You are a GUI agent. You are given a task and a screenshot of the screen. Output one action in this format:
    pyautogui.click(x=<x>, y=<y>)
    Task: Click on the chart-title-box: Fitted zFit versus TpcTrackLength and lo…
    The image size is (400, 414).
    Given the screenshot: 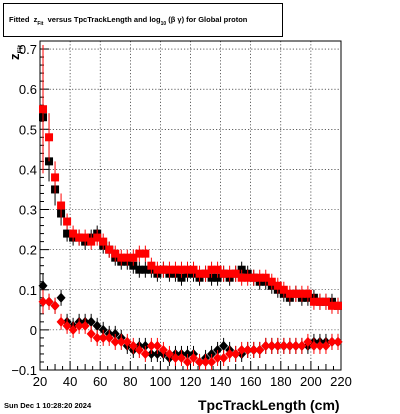 What is the action you would take?
    pyautogui.click(x=143, y=20)
    